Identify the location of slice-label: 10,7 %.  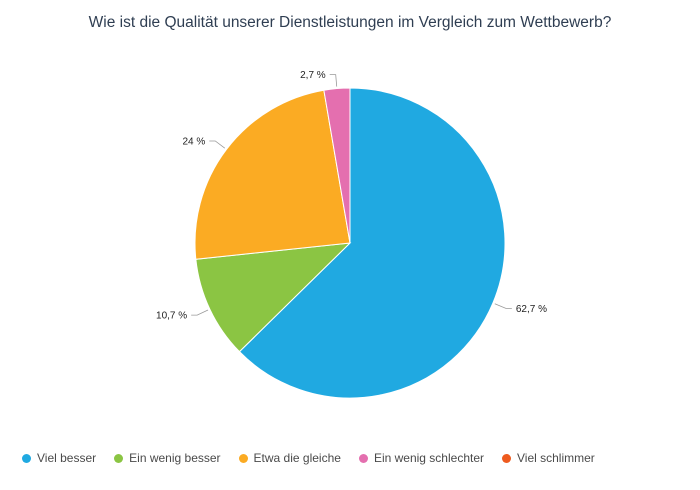
(171, 316).